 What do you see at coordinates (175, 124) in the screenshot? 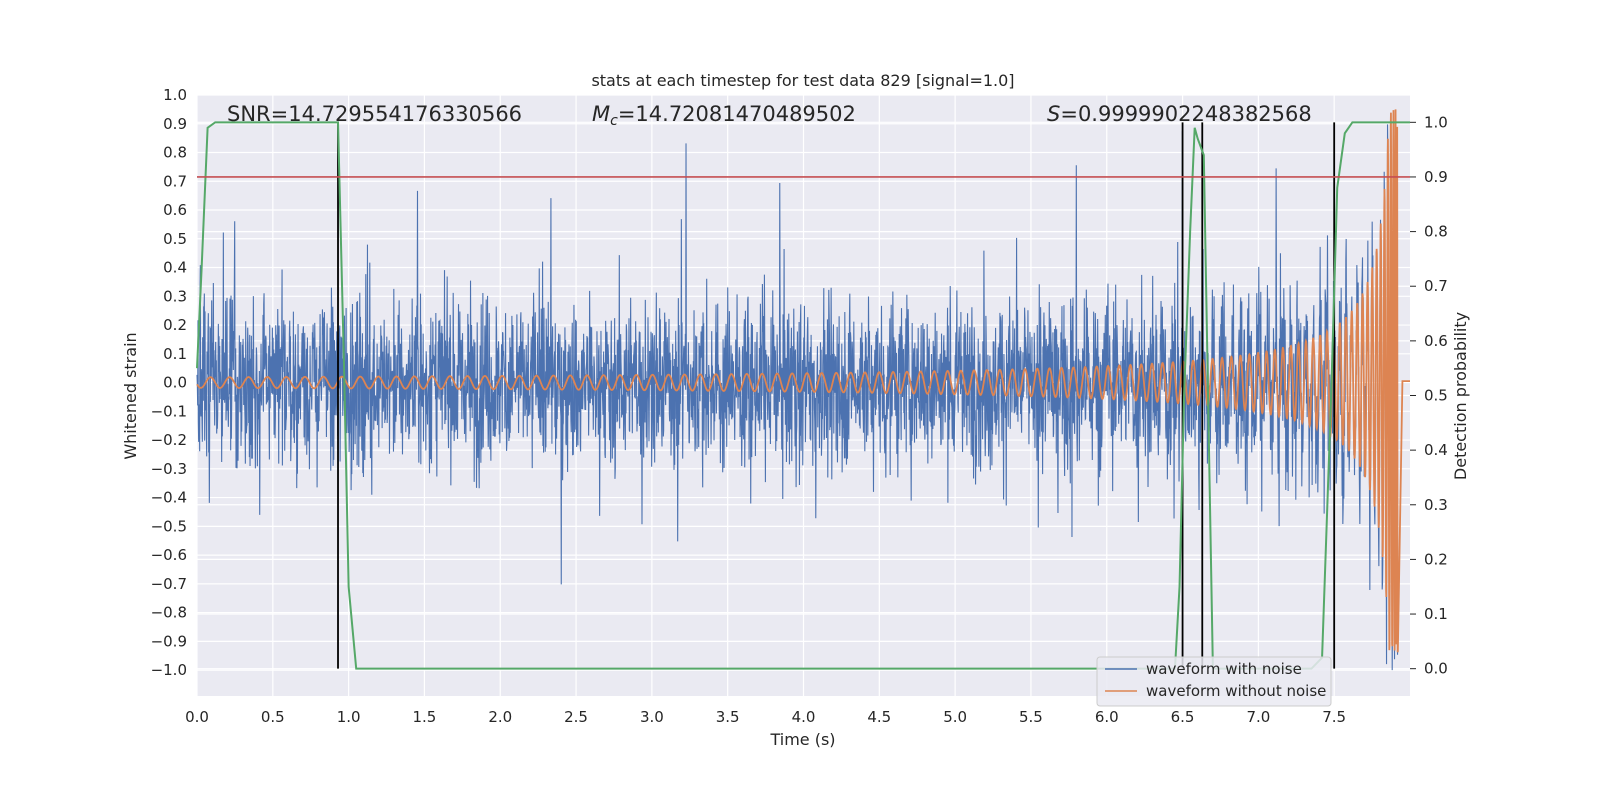
I see `y-tick-label: 0.9` at bounding box center [175, 124].